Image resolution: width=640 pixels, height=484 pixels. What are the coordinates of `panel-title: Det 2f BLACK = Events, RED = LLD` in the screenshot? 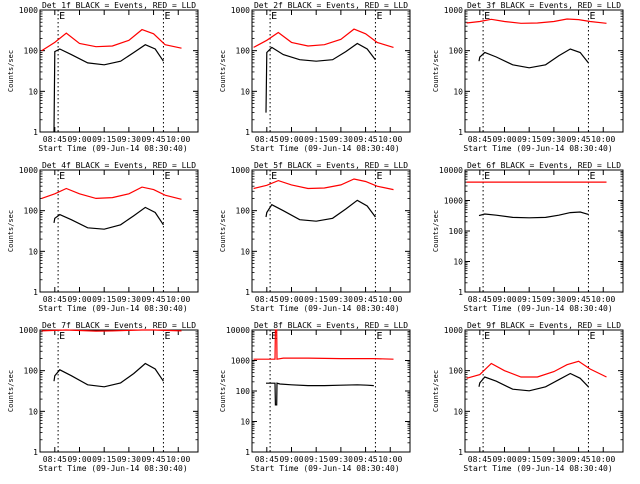 It's located at (331, 5).